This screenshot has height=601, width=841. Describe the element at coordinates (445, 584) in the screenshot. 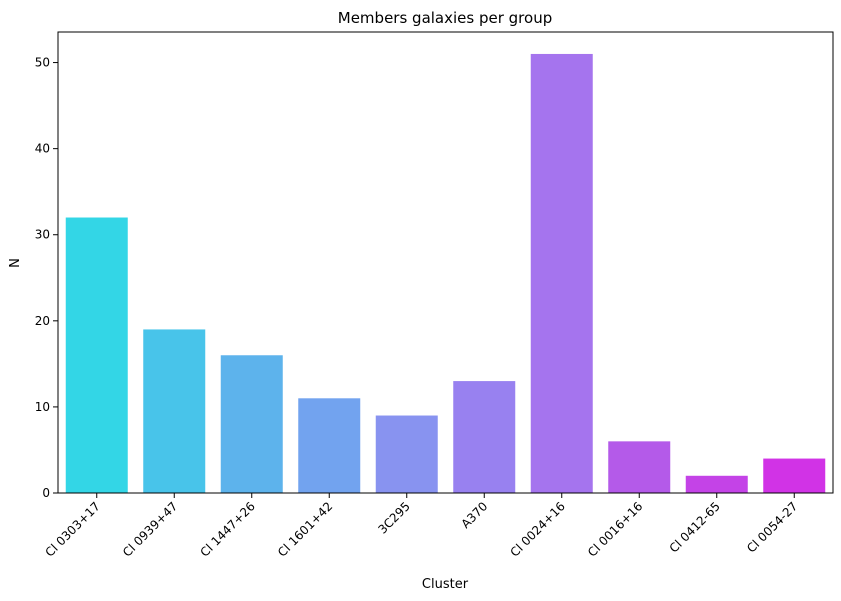

I see `x-axis-label: Cluster` at that location.